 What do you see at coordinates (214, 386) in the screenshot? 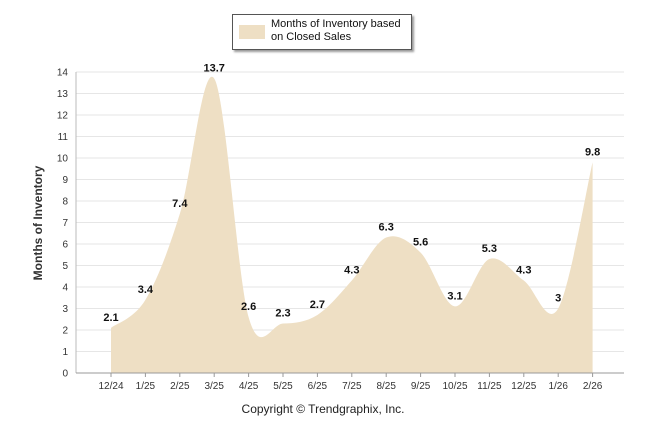
I see `x-tick-label: 3/25` at bounding box center [214, 386].